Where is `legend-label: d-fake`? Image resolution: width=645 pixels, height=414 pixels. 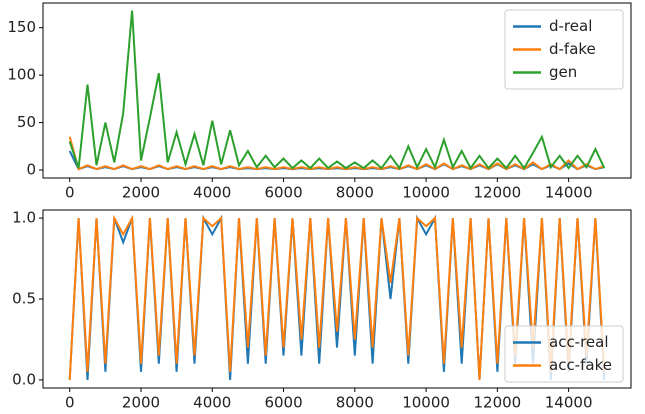
legend-label: d-fake is located at coordinates (572, 49).